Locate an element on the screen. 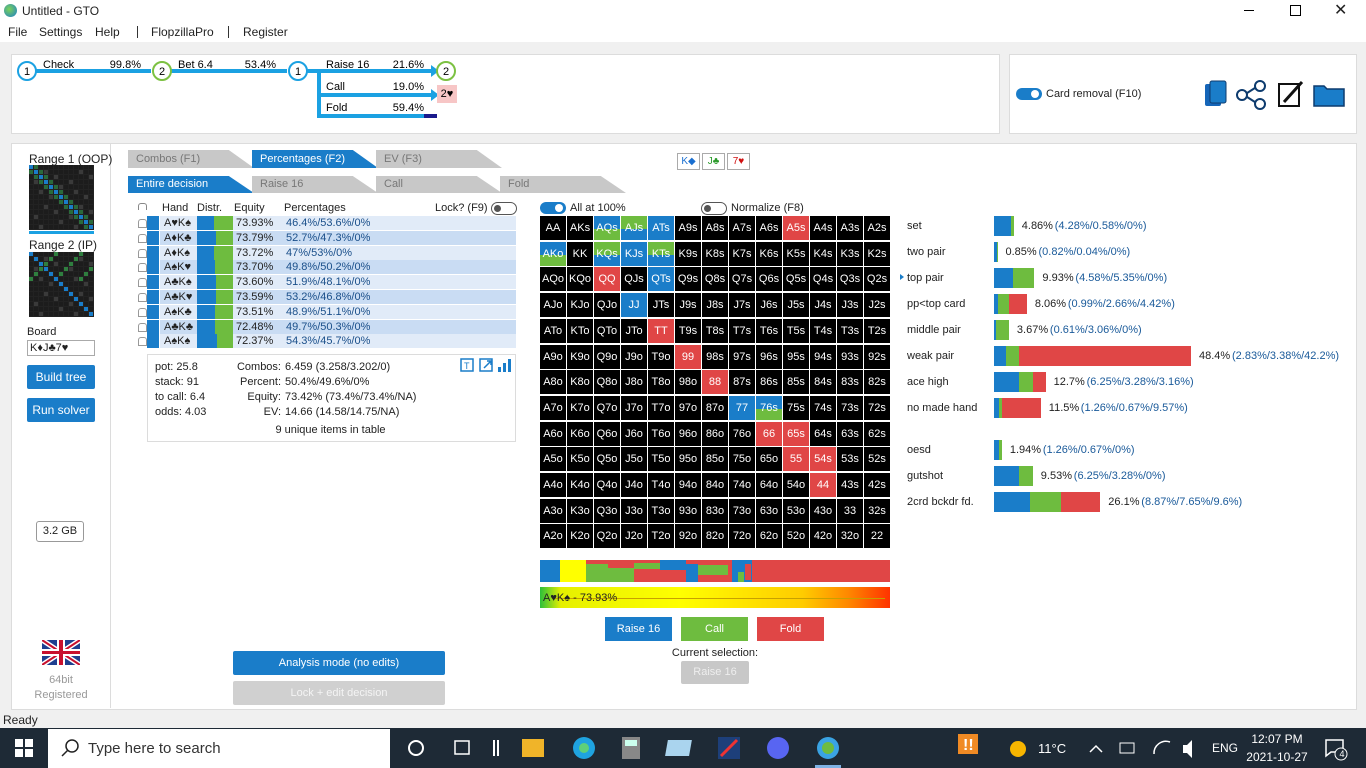 Image resolution: width=1366 pixels, height=768 pixels. hand-cell: AQs is located at coordinates (607, 228).